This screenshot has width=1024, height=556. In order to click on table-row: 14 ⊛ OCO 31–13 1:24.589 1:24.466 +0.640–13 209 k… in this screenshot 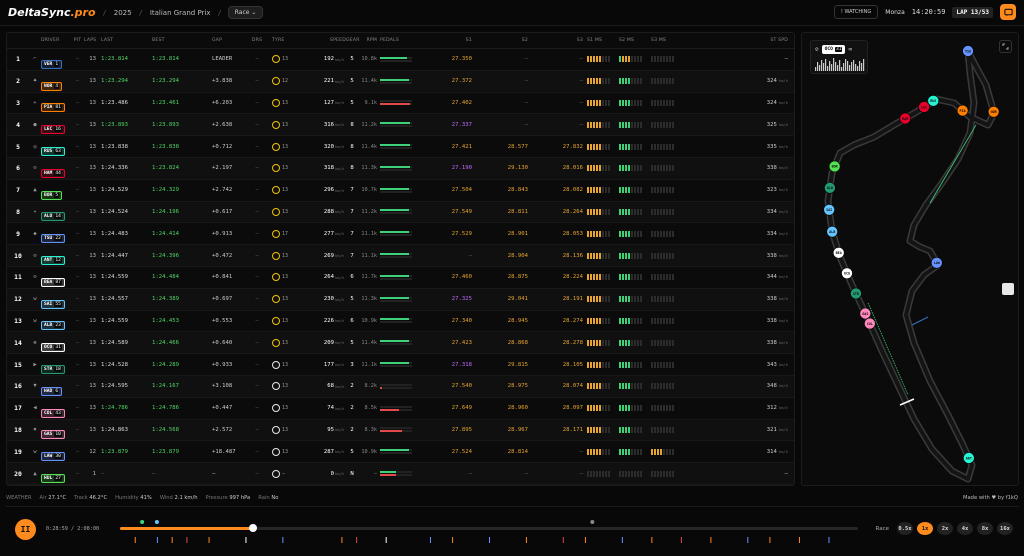, I will do `click(400, 343)`.